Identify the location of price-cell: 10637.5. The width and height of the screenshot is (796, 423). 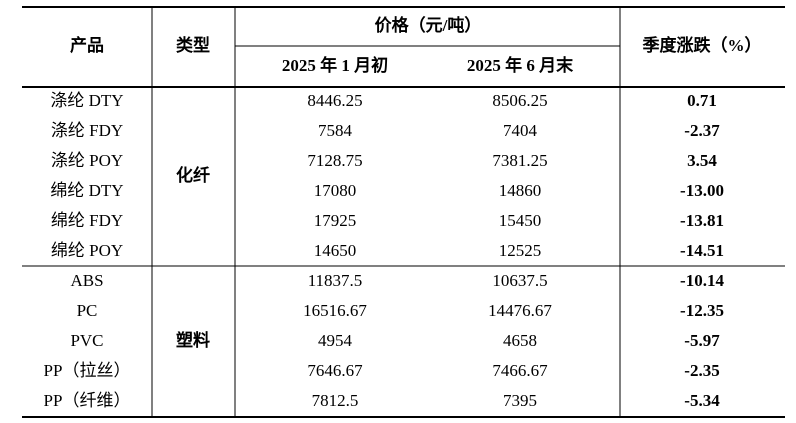
(519, 280).